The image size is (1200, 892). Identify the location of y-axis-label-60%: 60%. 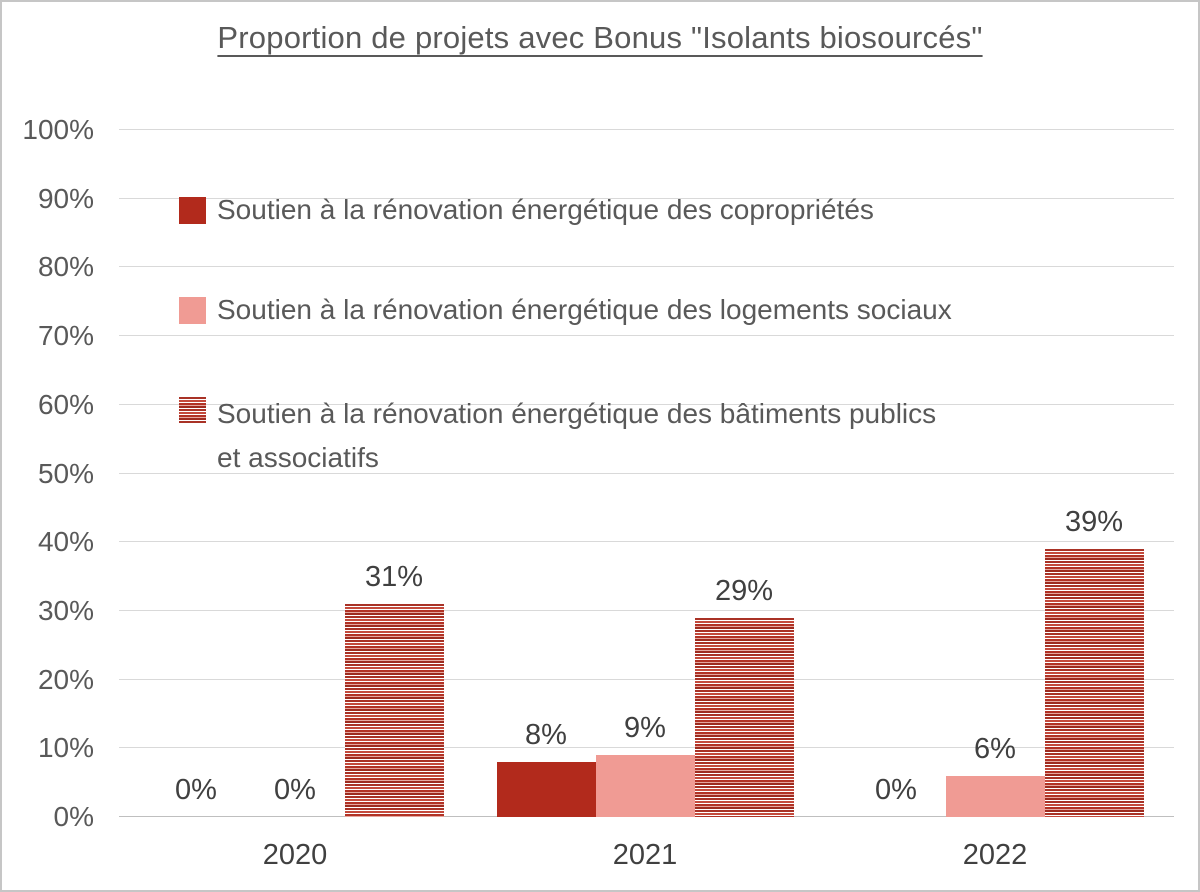
(65, 404).